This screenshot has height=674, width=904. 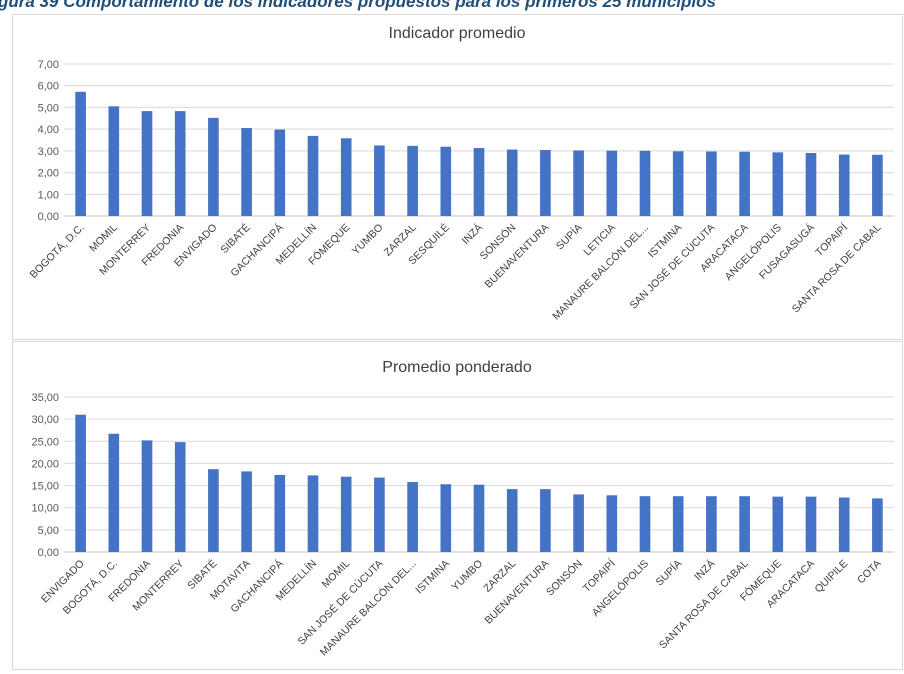 I want to click on y-tick-label: 7,00, so click(x=48, y=65).